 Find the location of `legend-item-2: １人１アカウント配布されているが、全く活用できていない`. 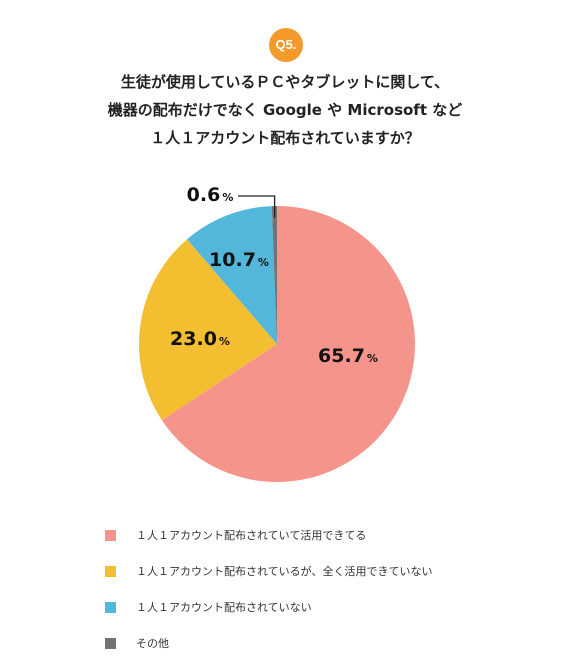

legend-item-2: １人１アカウント配布されているが、全く活用できていない is located at coordinates (268, 571).